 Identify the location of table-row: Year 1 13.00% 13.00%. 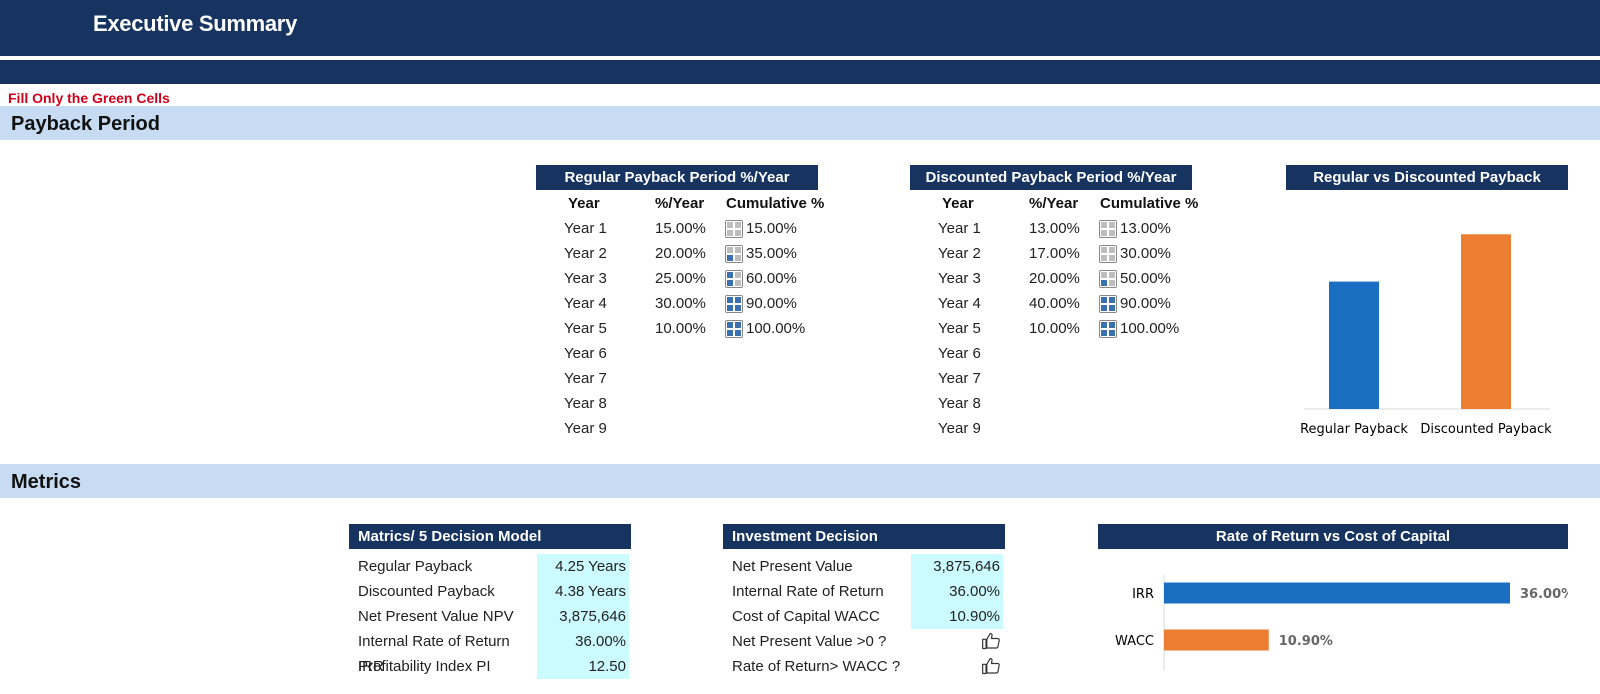
(1060, 228).